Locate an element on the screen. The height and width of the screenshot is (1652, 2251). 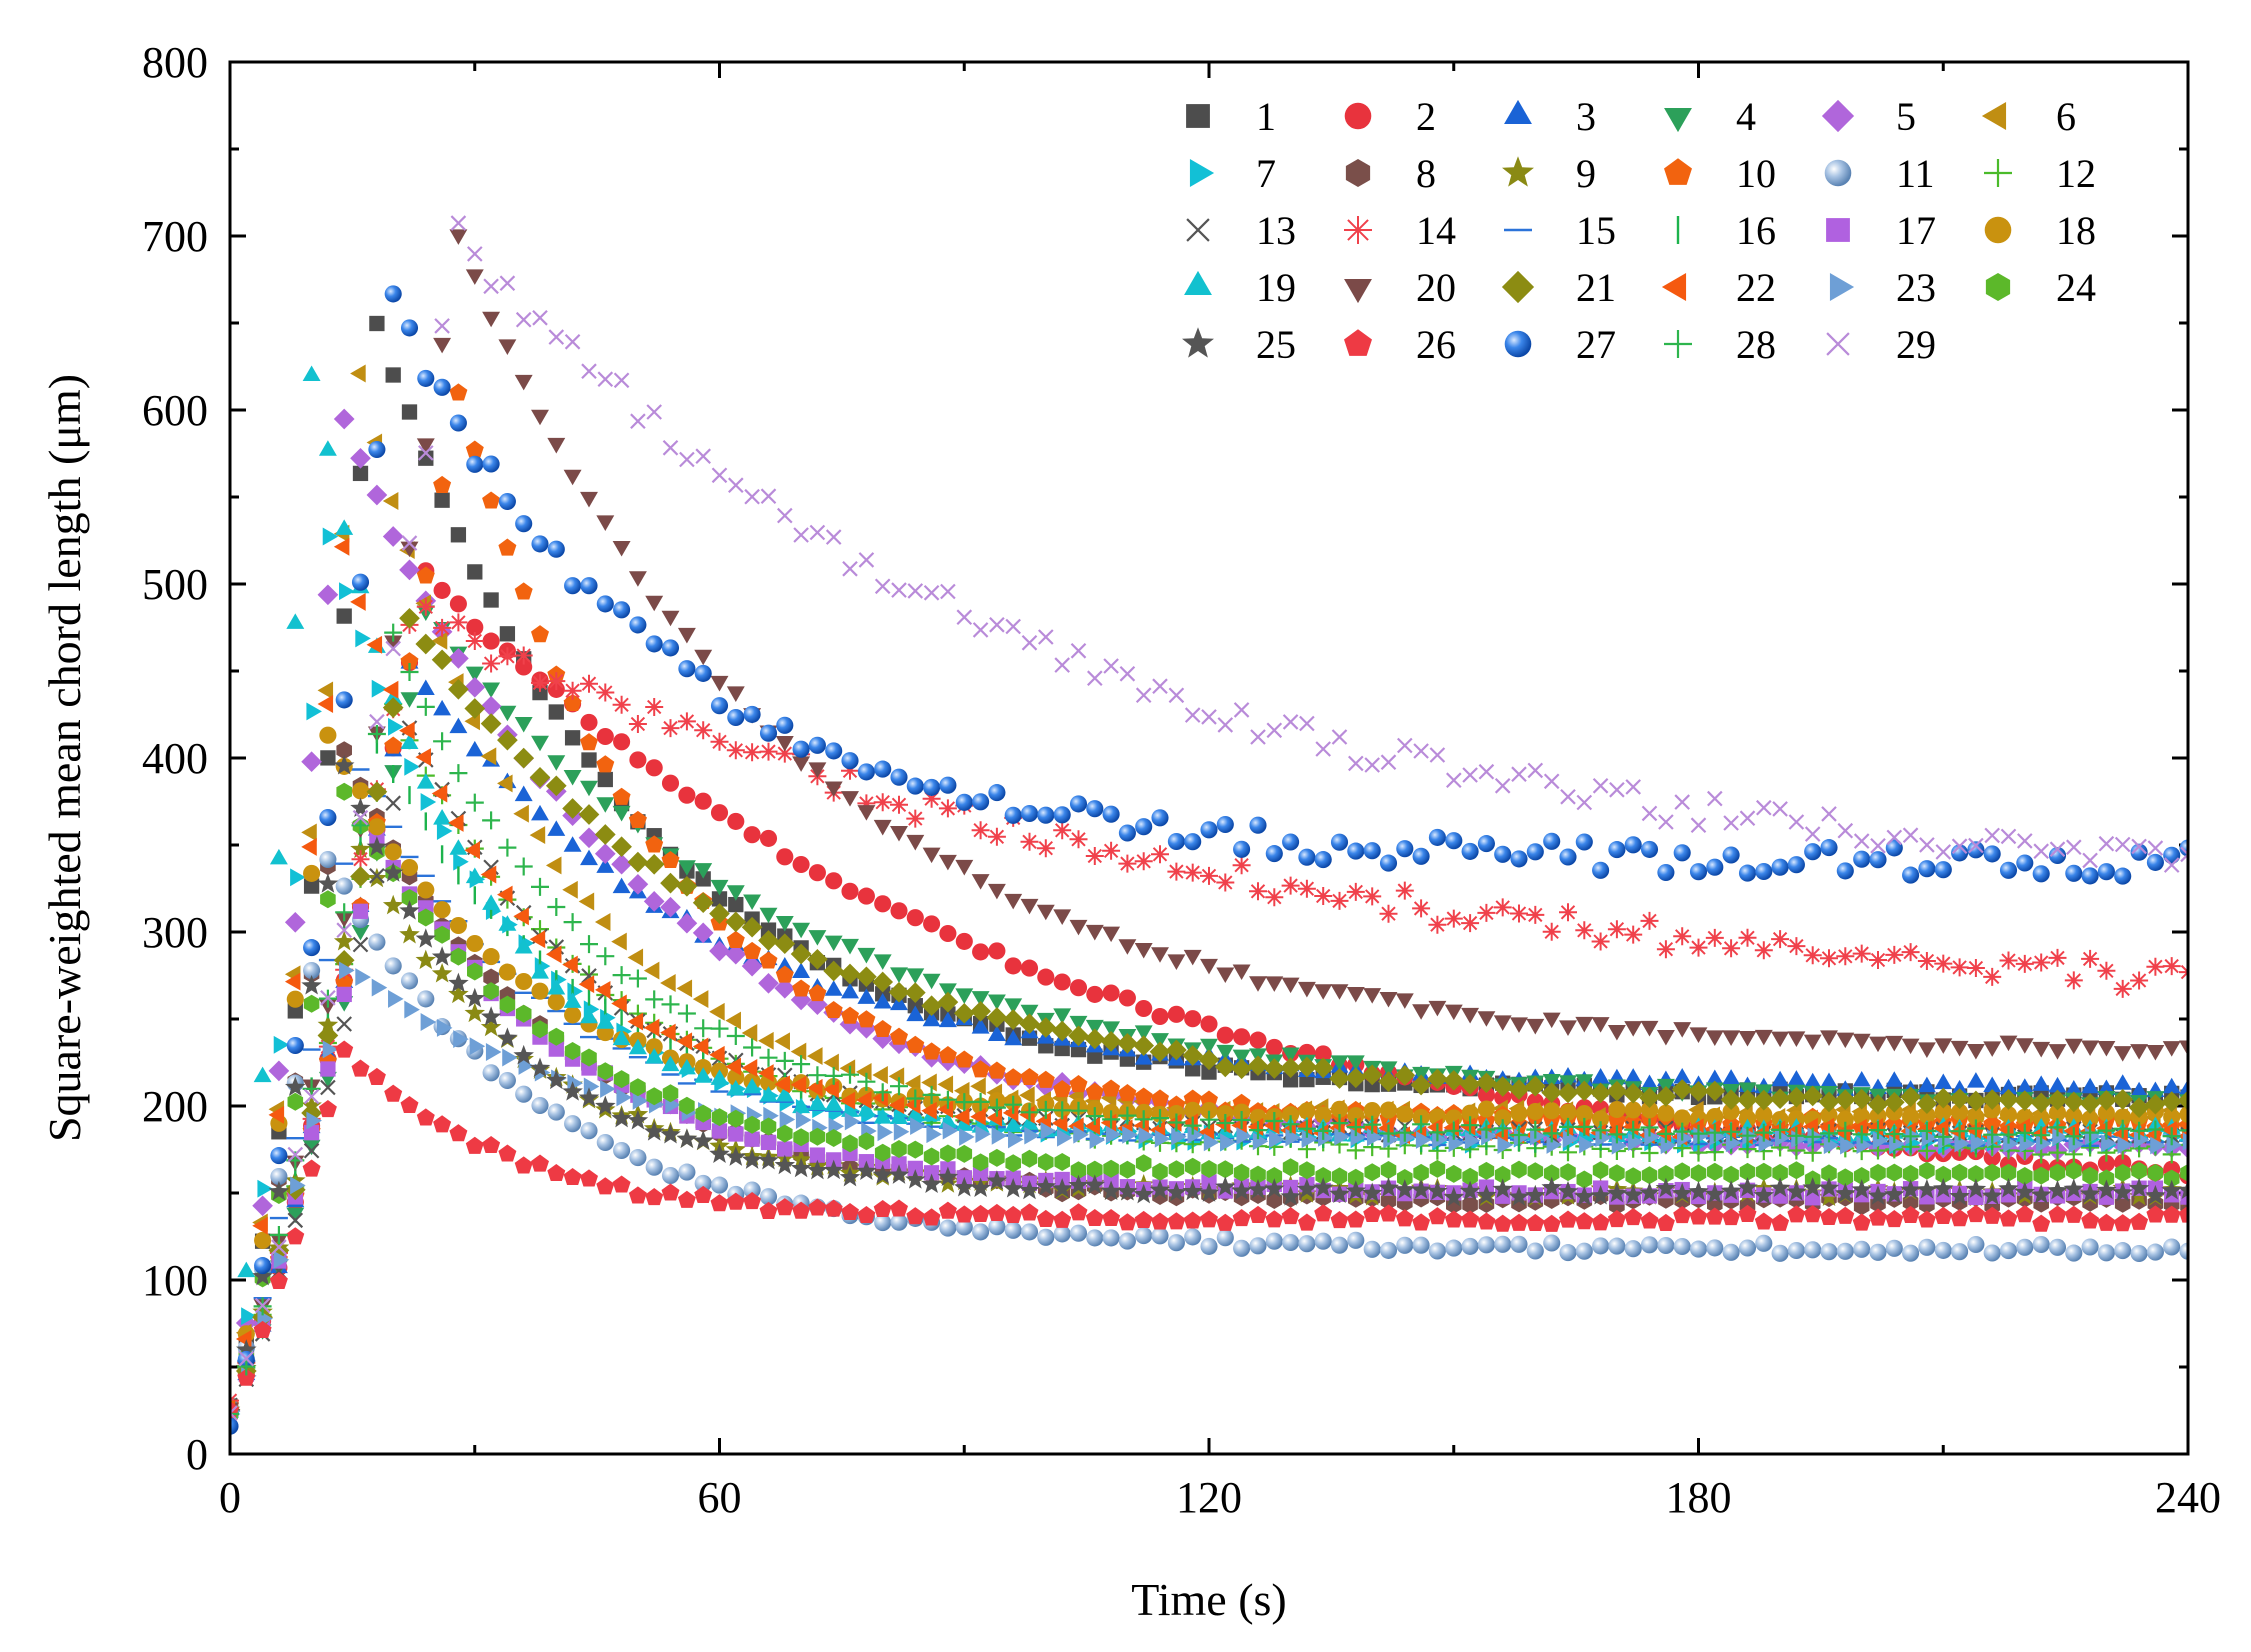
legend-label: 3 is located at coordinates (1586, 116).